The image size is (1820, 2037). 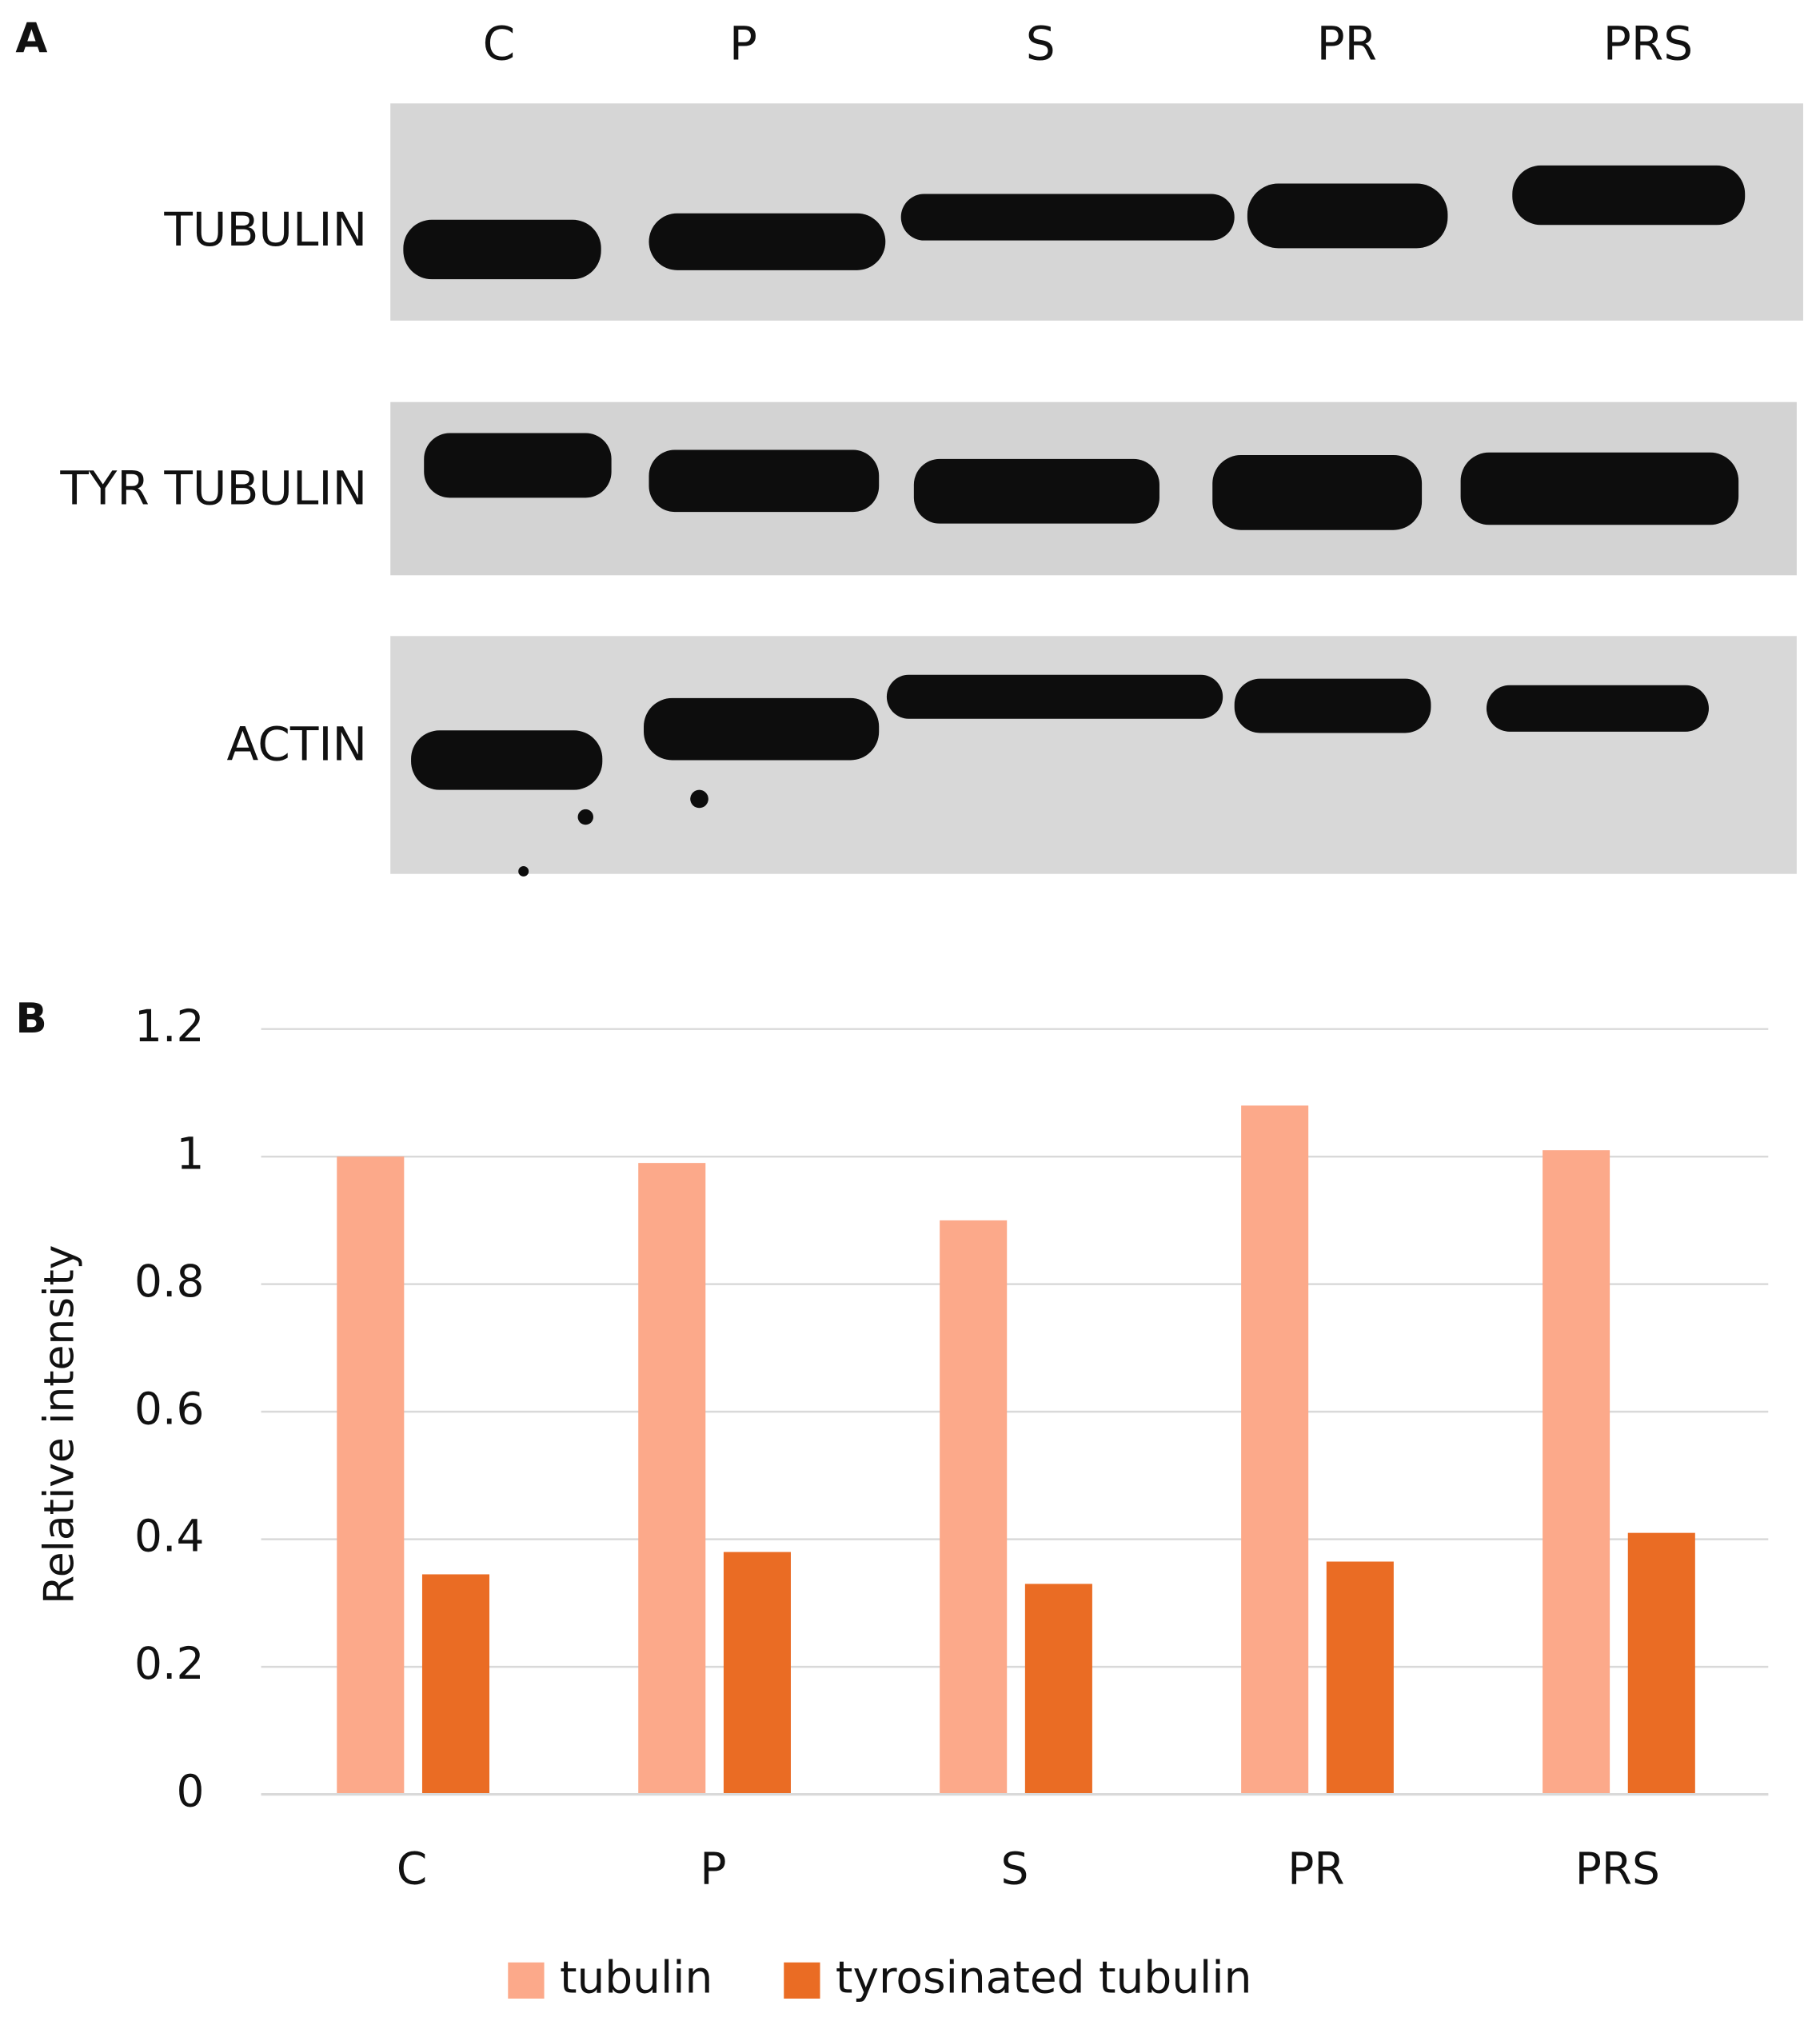 What do you see at coordinates (169, 1408) in the screenshot?
I see `y-tick-label: 0.6` at bounding box center [169, 1408].